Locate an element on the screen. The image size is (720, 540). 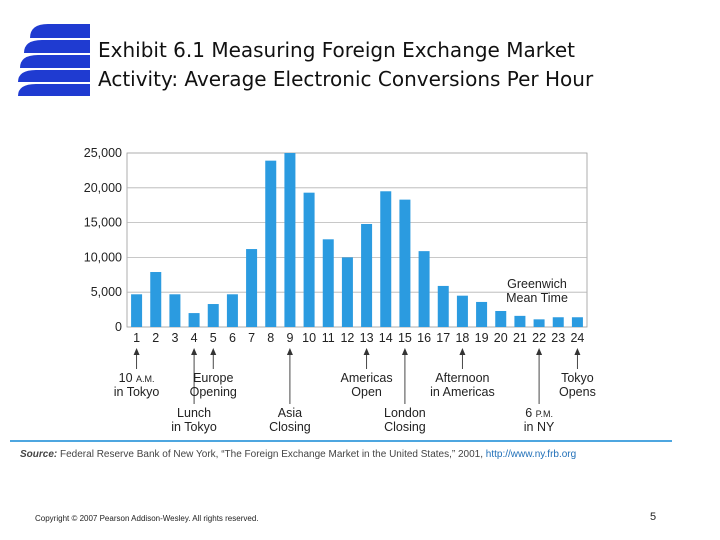
annotation-label: 10 A.M. is located at coordinates (137, 378).